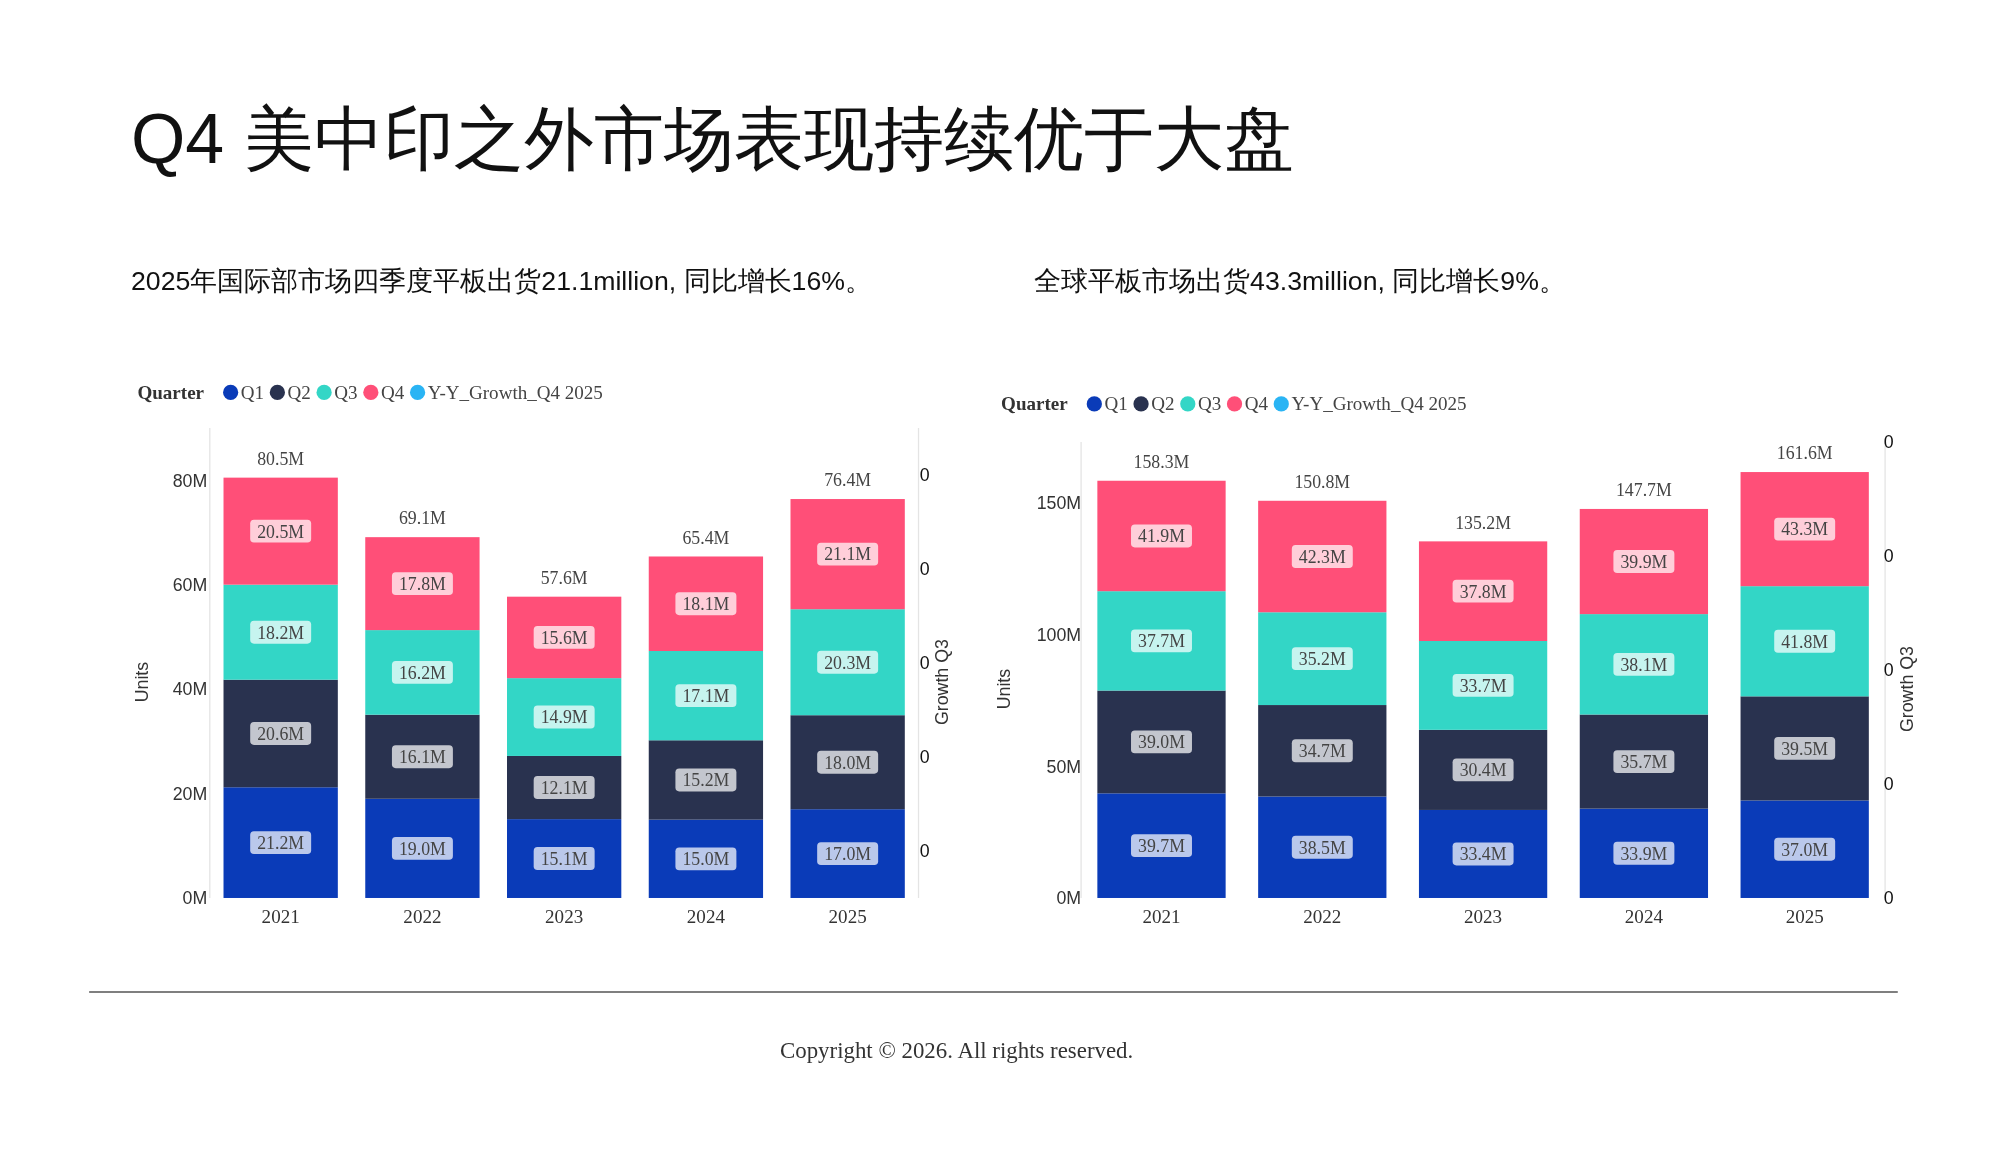 The height and width of the screenshot is (1152, 1992). Describe the element at coordinates (564, 787) in the screenshot. I see `data-label: 12.1M` at that location.